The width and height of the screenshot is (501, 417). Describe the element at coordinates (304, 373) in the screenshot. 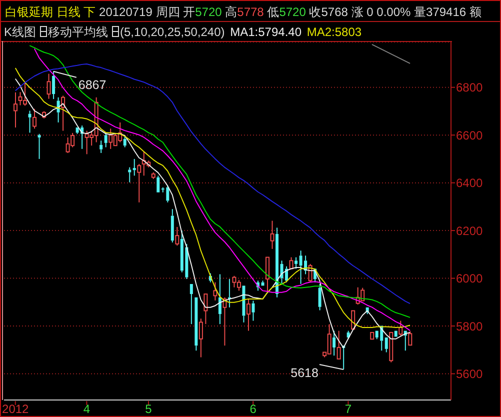

I see `annotation: 5618` at that location.